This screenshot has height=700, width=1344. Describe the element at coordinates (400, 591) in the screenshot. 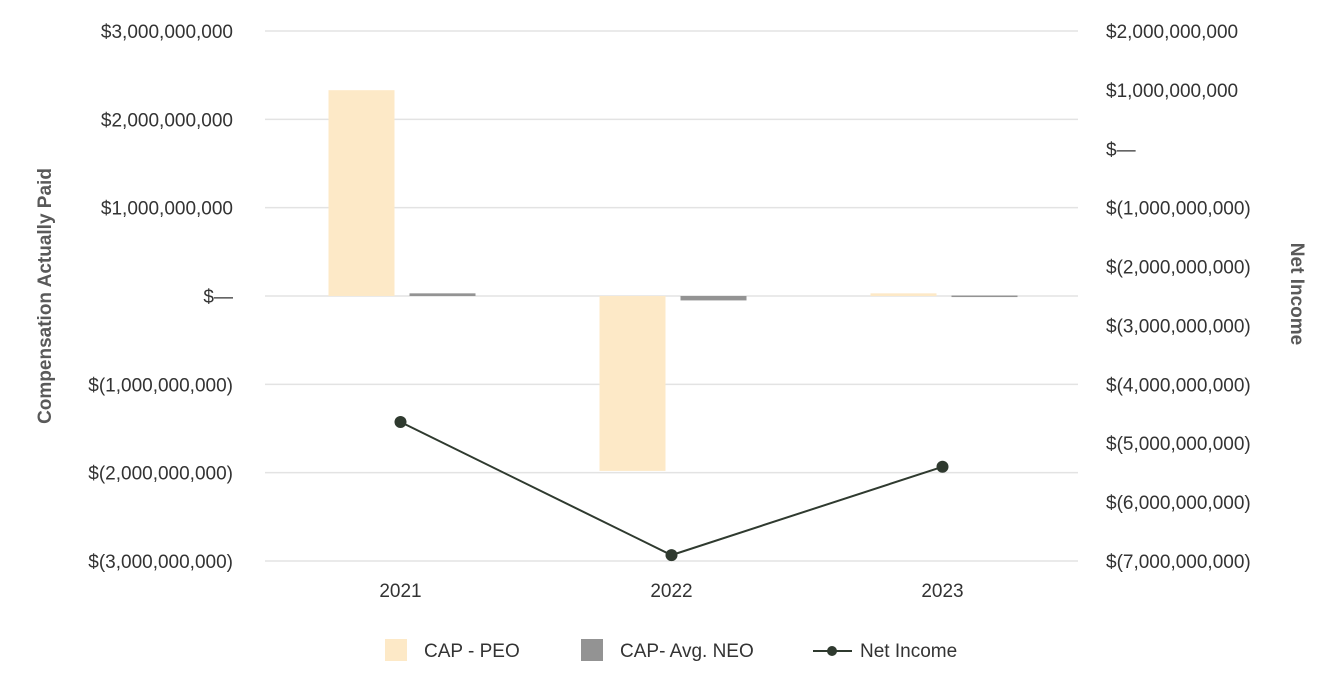

I see `x-tick-label: 2021` at that location.